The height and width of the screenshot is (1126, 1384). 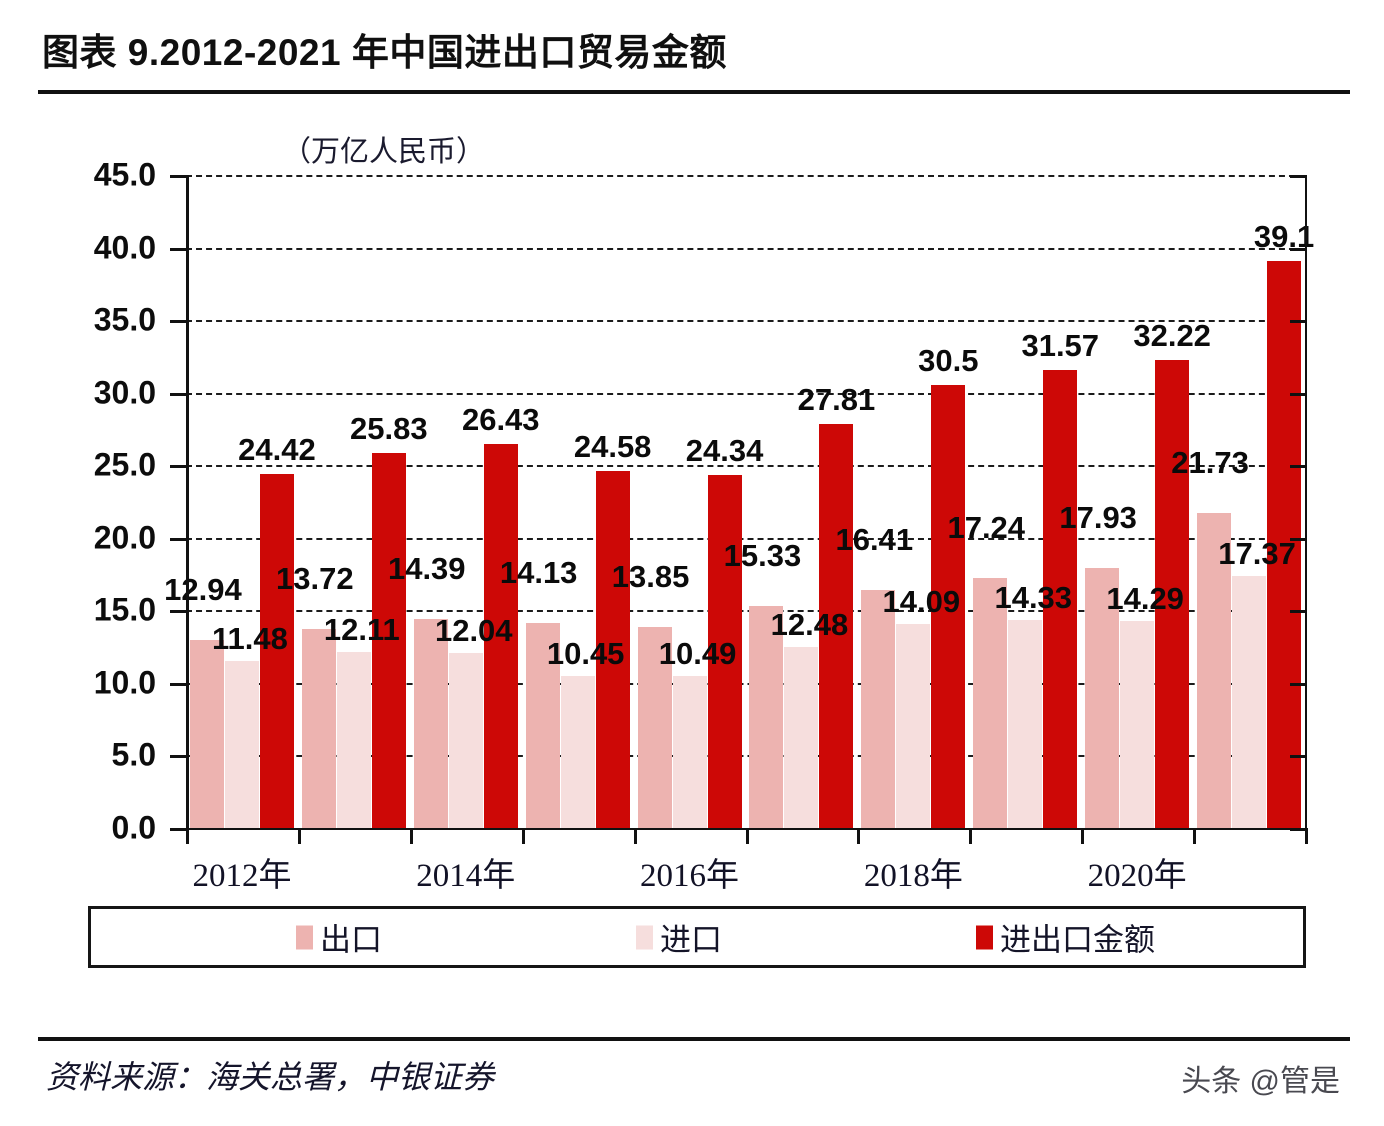 I want to click on chart-legend: 出口 进口 进出口金额, so click(x=697, y=937).